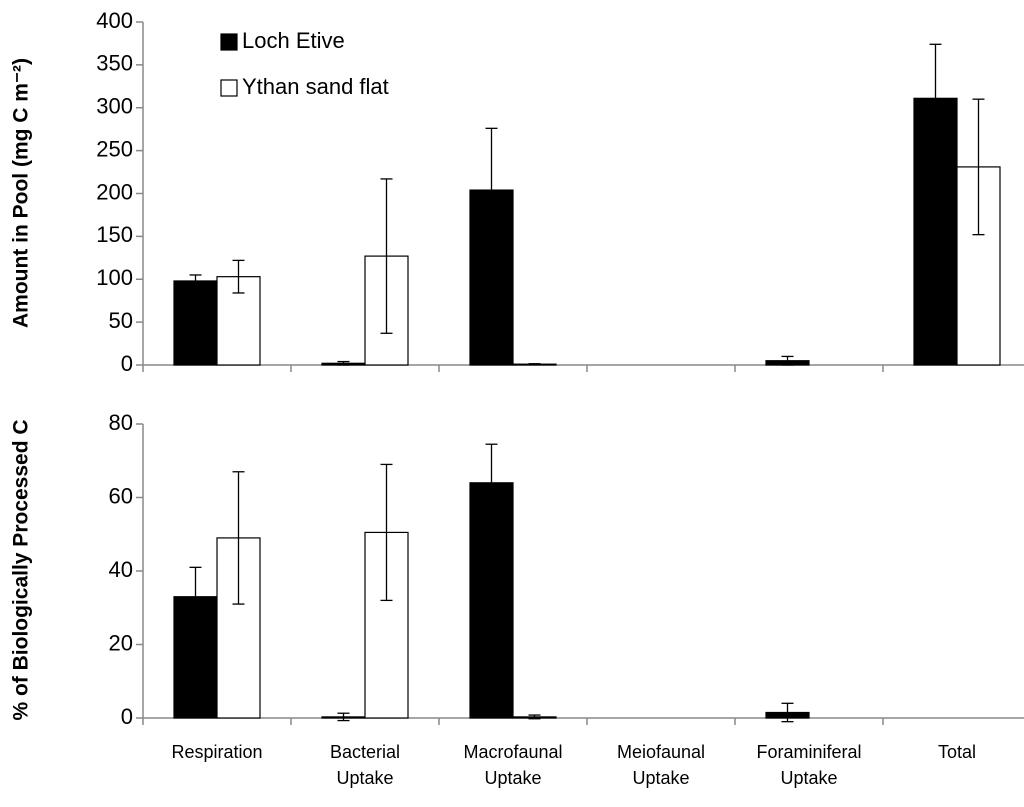 The width and height of the screenshot is (1024, 807). What do you see at coordinates (114, 234) in the screenshot?
I see `y-tick-label: 150` at bounding box center [114, 234].